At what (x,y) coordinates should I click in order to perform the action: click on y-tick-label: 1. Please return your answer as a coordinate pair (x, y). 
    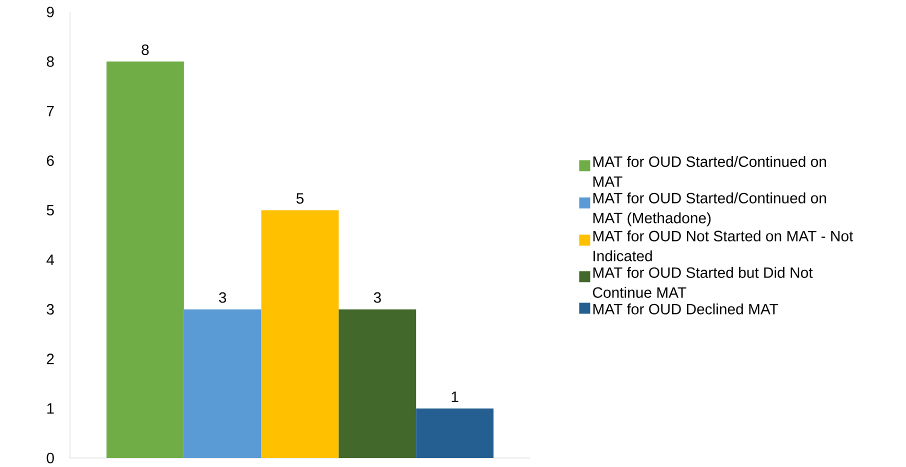
    Looking at the image, I should click on (50, 408).